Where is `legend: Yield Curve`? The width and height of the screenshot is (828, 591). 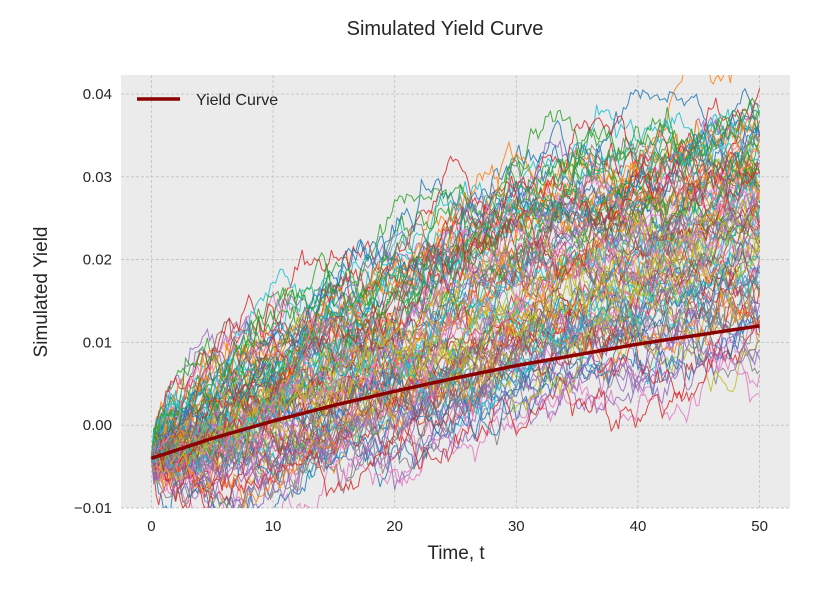 legend: Yield Curve is located at coordinates (207, 100).